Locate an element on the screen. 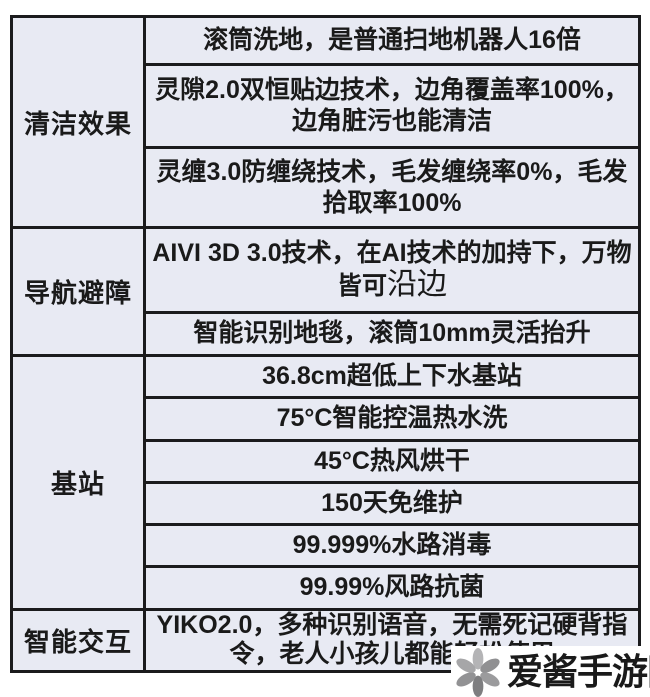  spec-text: 滚筒洗地，是普通扫地机器人16倍 is located at coordinates (392, 40).